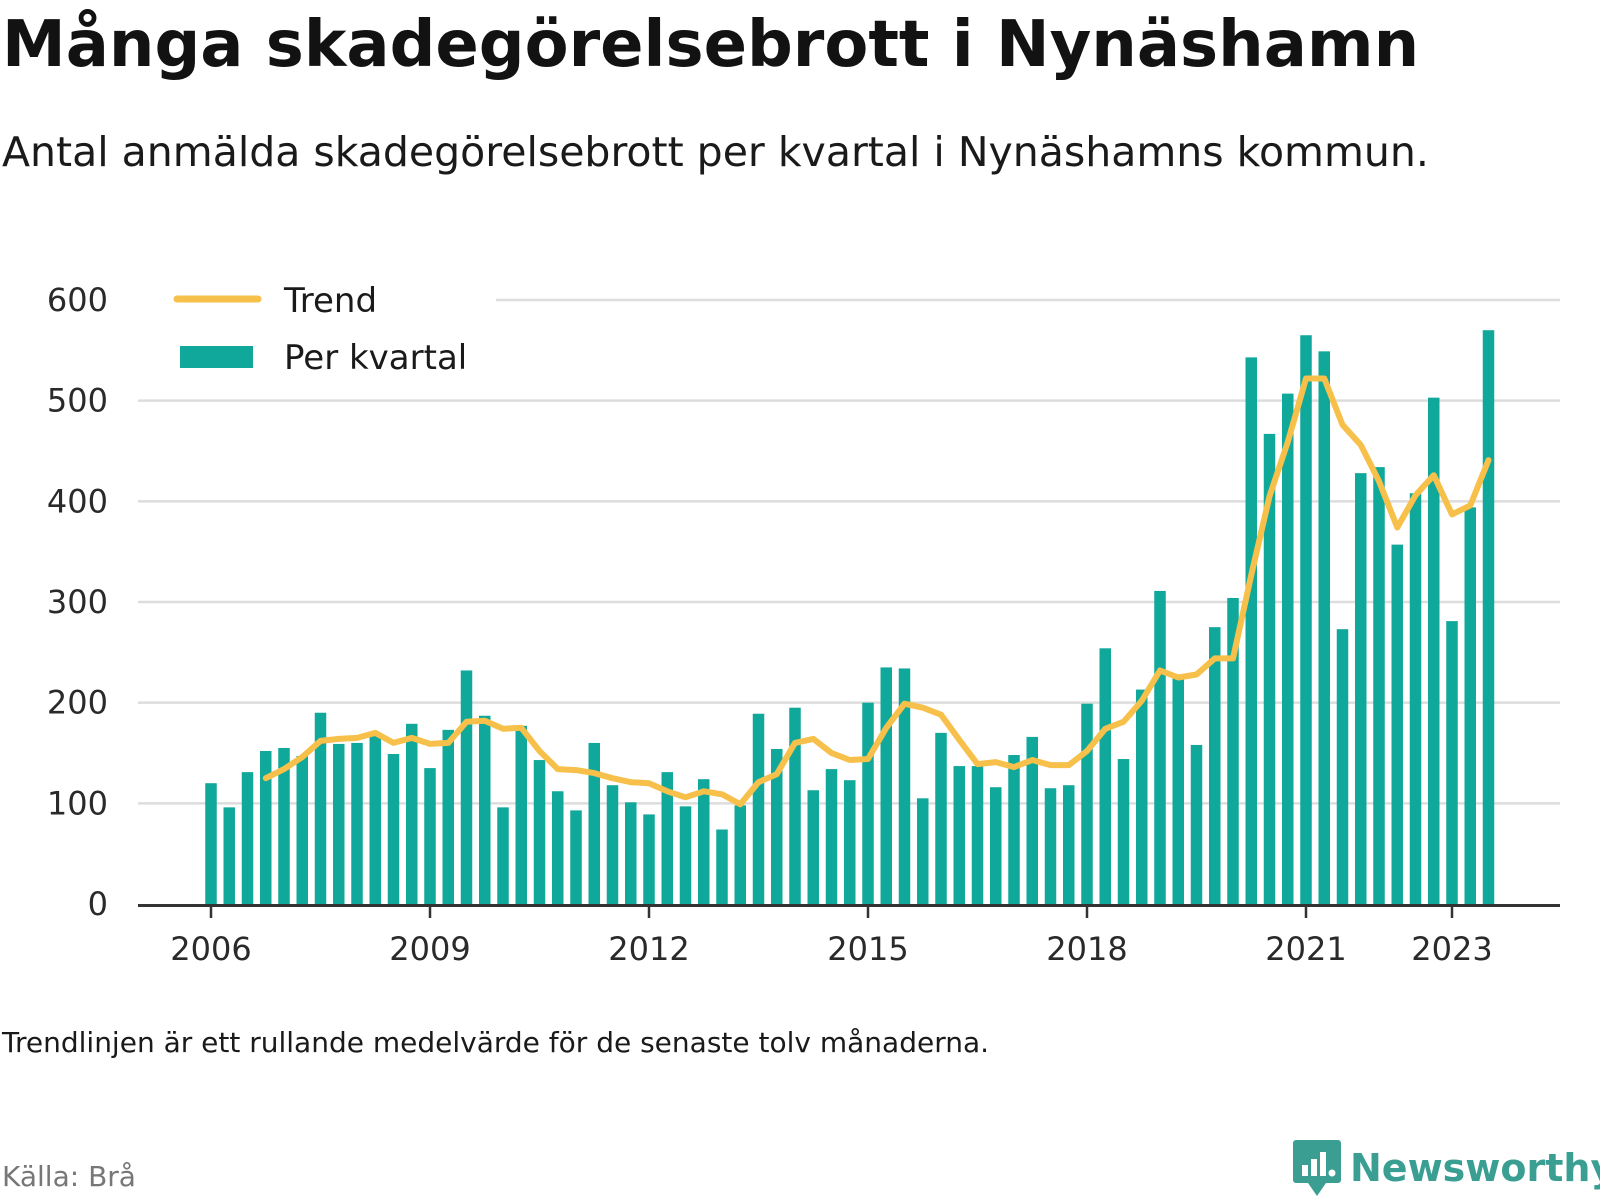  Describe the element at coordinates (711, 45) in the screenshot. I see `chart-title: Många skadegörelsebrott i Nynäshamn` at that location.